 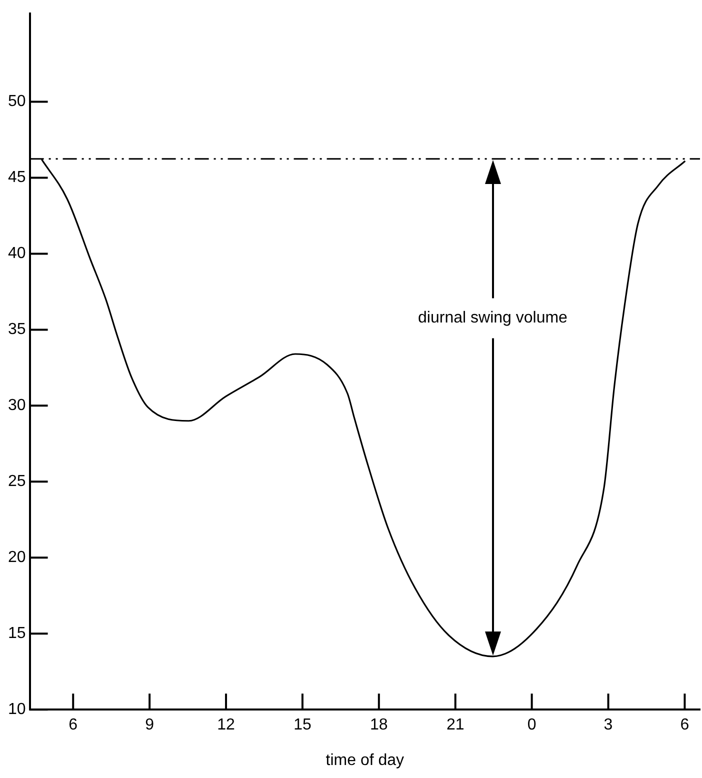 I want to click on x-tick-label: 21, so click(x=455, y=725).